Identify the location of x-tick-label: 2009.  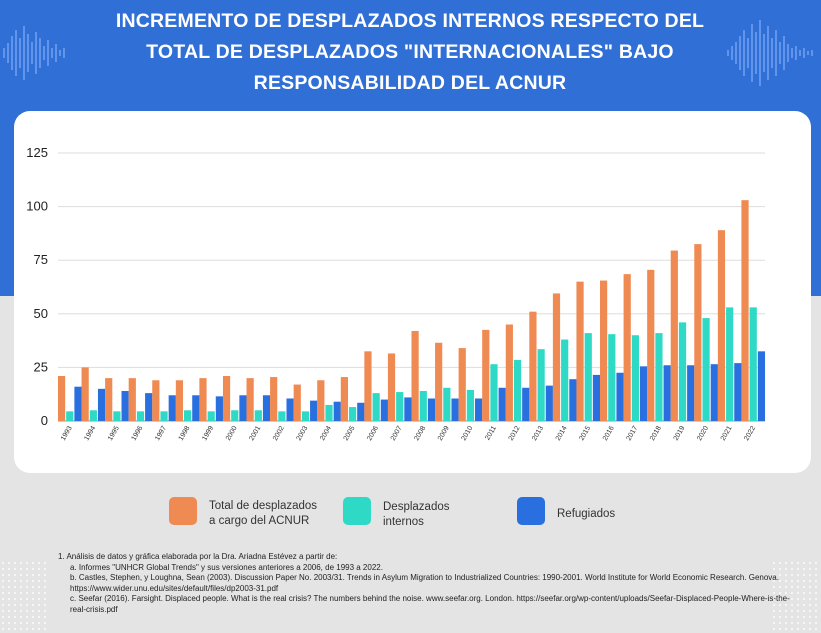
(444, 433).